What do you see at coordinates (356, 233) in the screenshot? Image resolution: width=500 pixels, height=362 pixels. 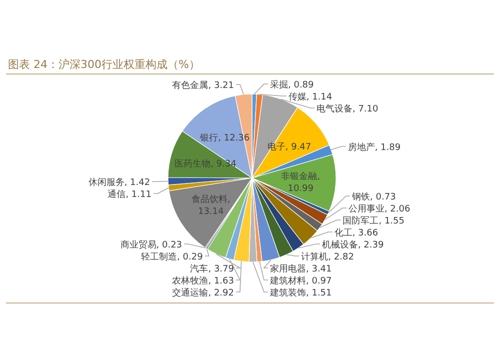 I see `slice-label: 化工, 3.66` at bounding box center [356, 233].